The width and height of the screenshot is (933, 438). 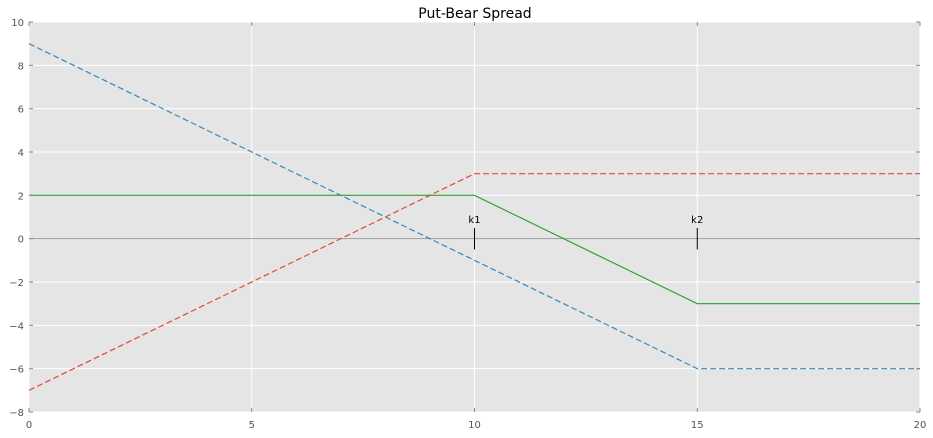 I want to click on y-tick-label: 6, so click(x=21, y=110).